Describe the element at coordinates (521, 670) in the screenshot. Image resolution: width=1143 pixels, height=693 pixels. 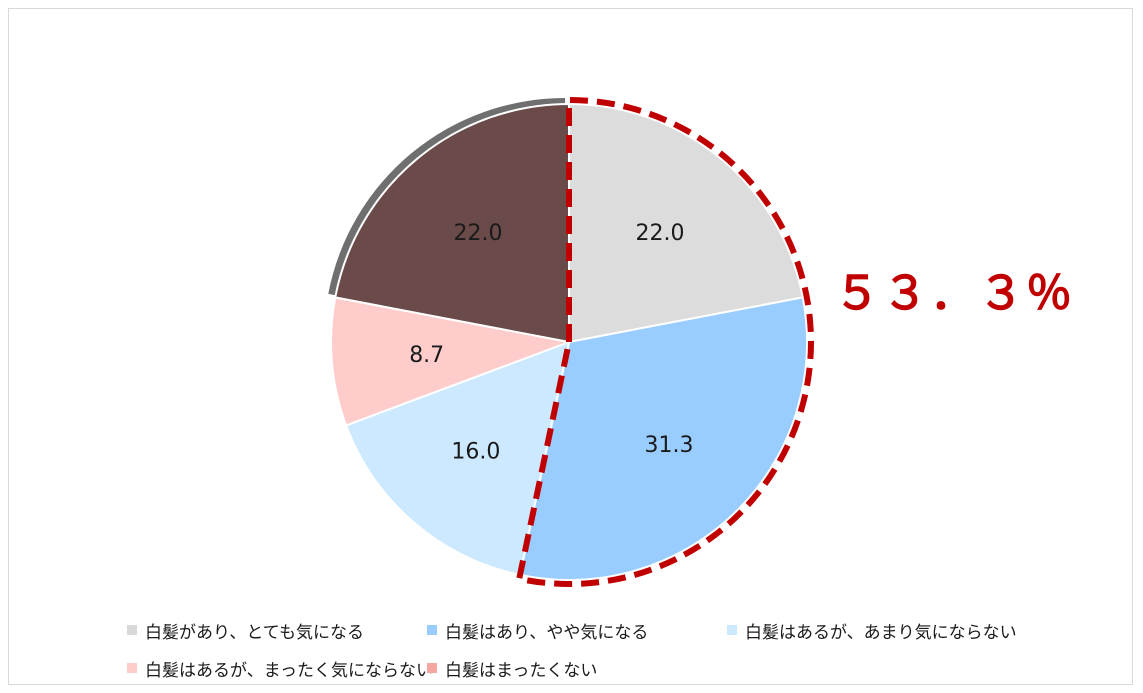
I see `legend-label: 白髪はまったくない` at that location.